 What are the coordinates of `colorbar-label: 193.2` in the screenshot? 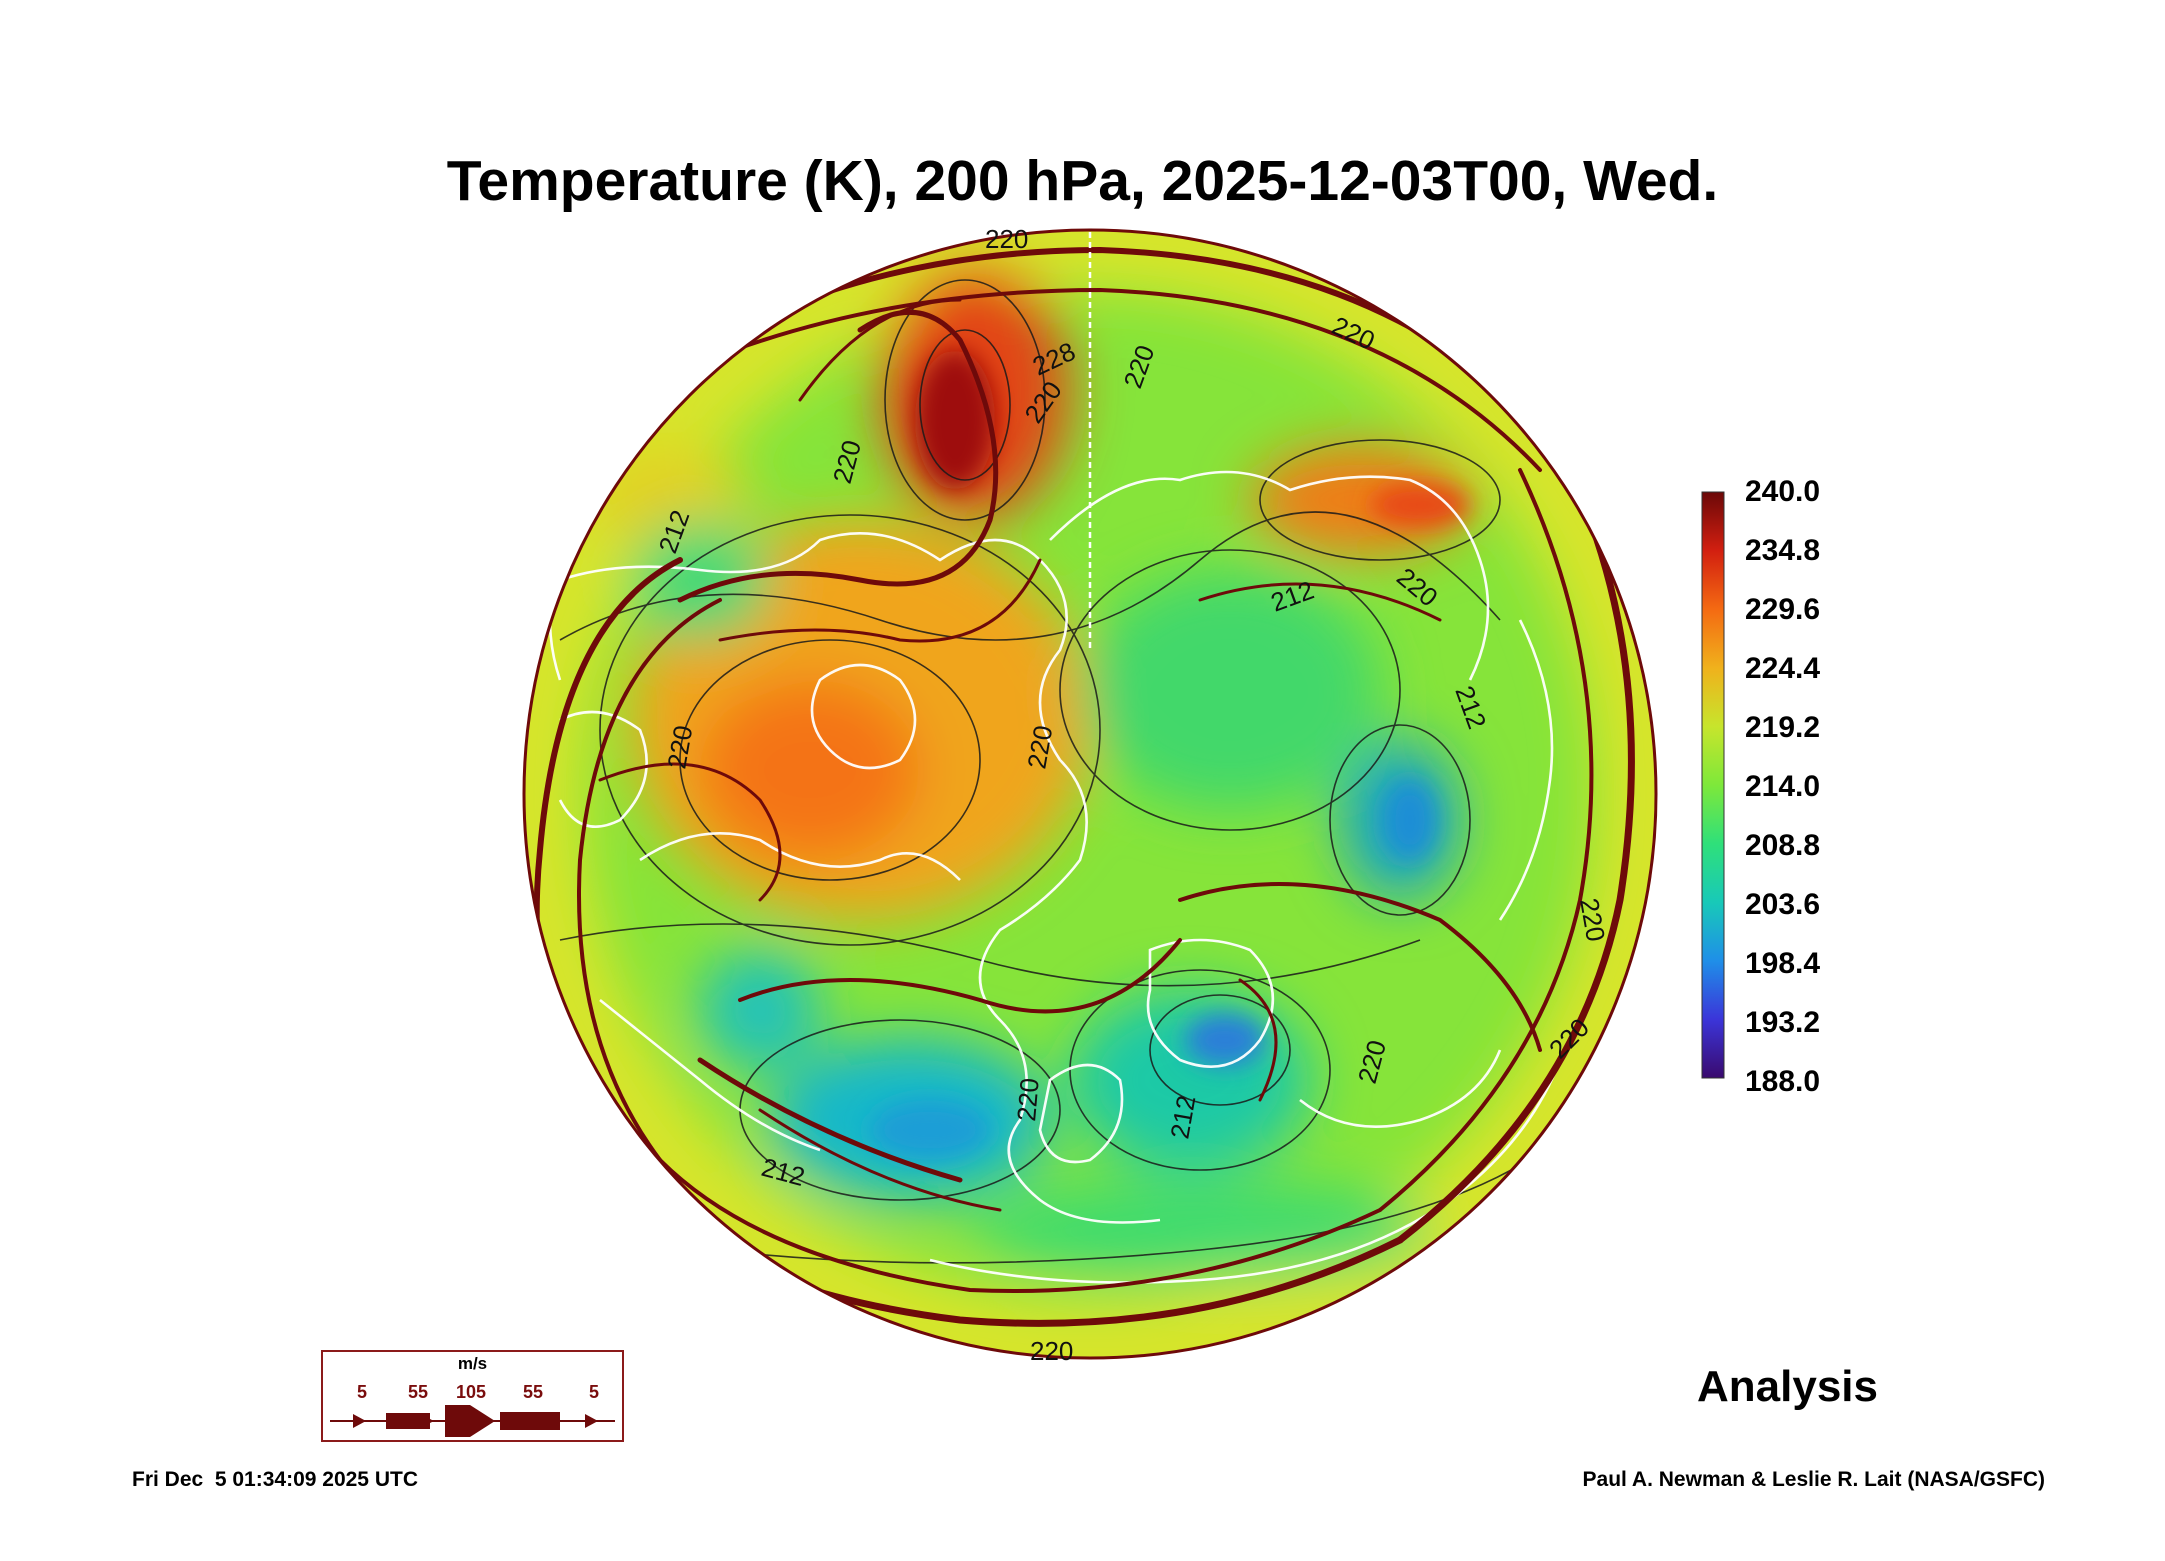 It's located at (1783, 1022).